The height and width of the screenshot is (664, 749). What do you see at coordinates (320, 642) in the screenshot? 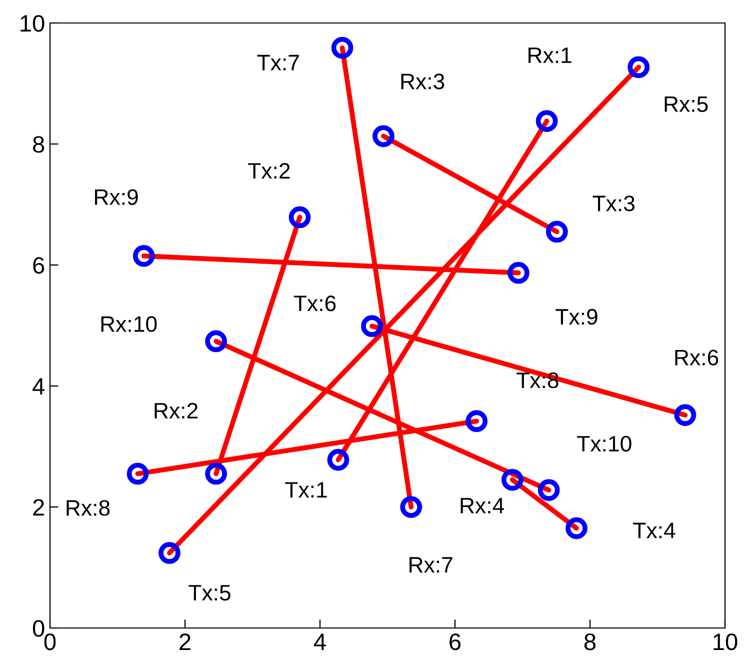
I see `x-tick-label: 4` at bounding box center [320, 642].